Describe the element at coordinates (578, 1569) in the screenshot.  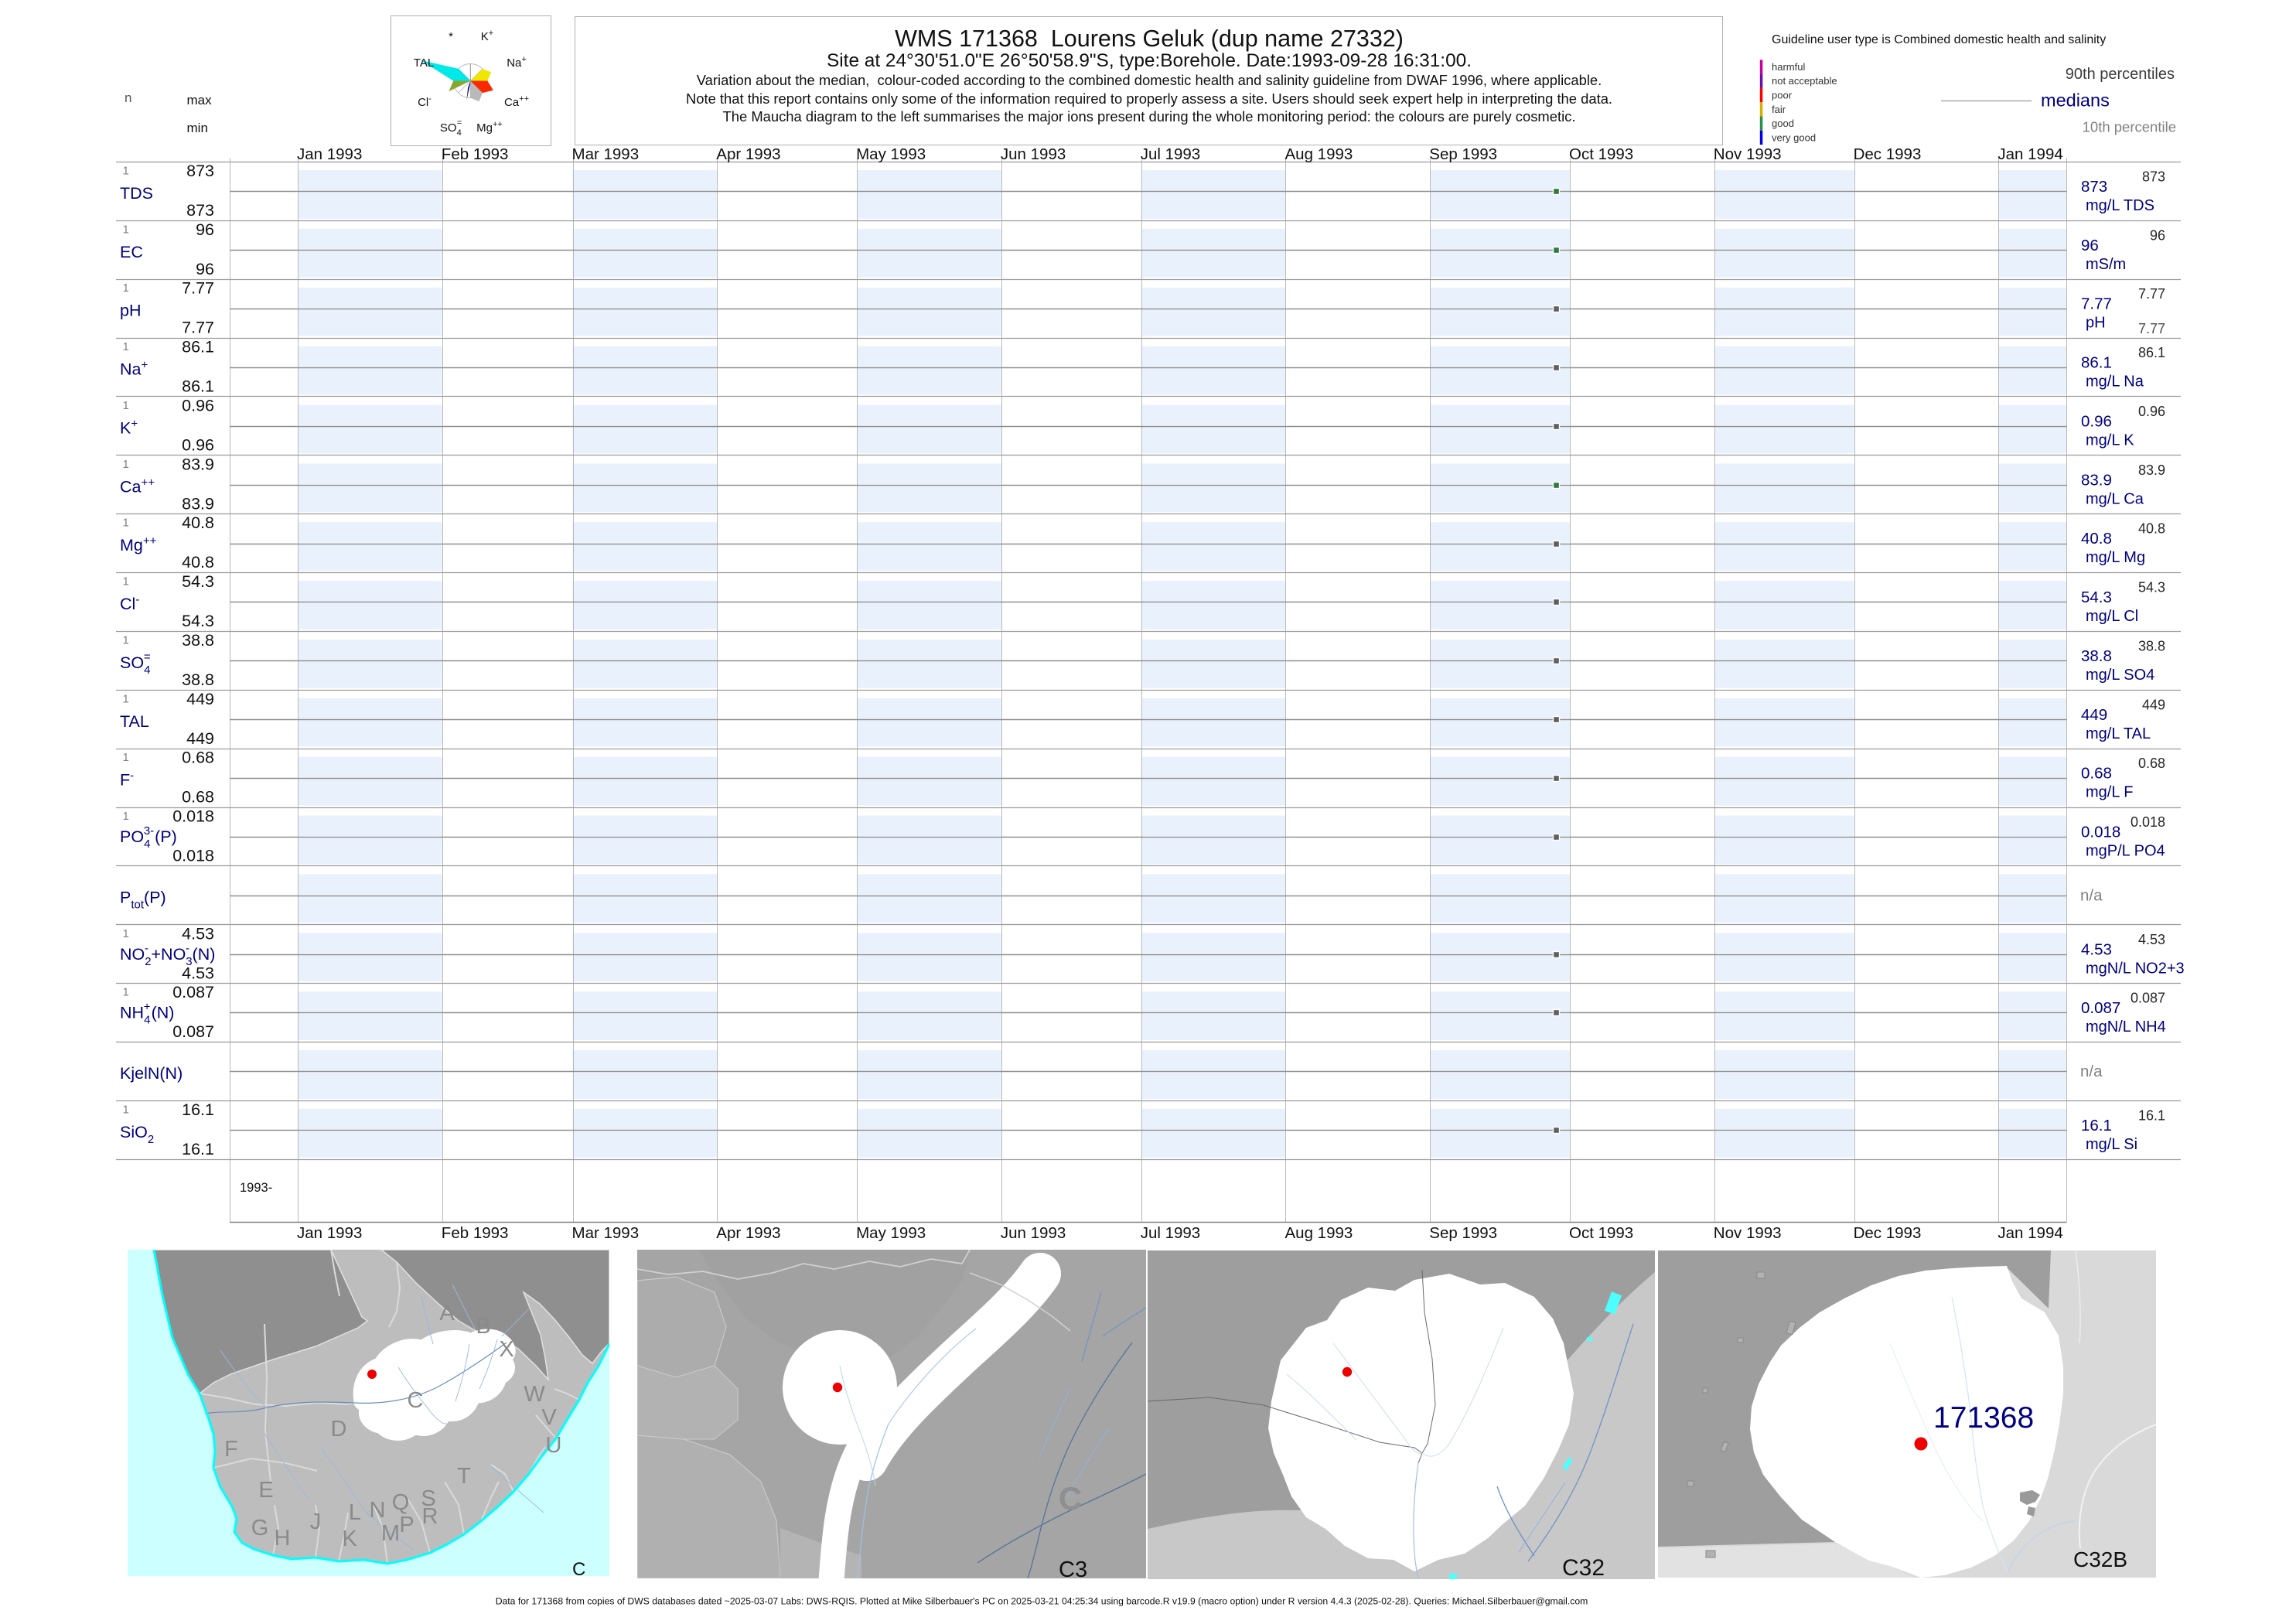
I see `svg-text: C` at that location.